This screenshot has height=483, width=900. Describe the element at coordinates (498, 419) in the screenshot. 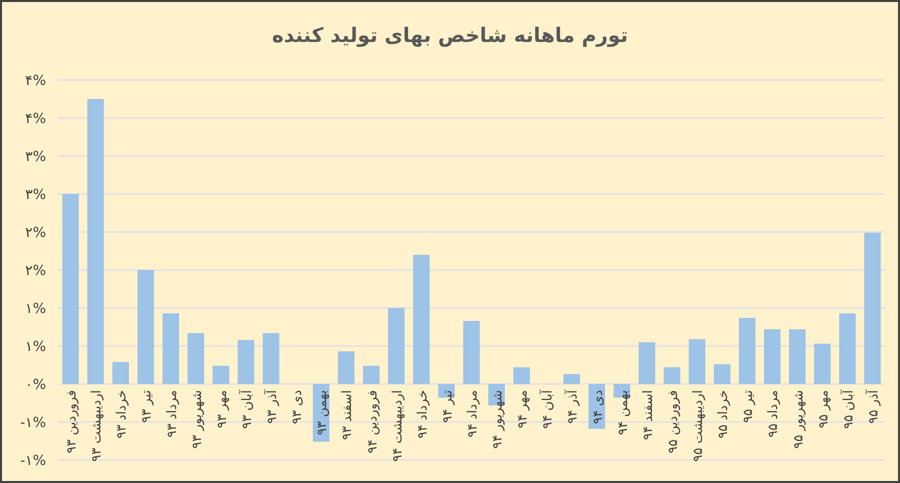

I see `x-tick-label: شهریور ۹۴` at that location.